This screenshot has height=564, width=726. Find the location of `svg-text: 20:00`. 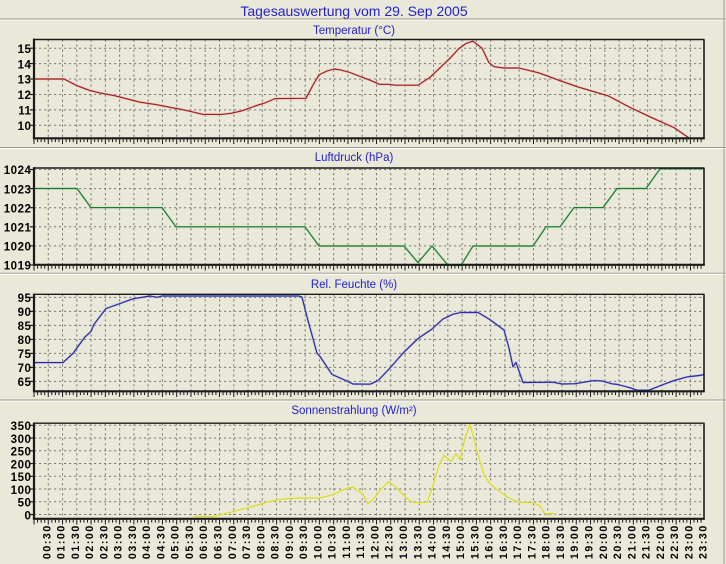

svg-text: 20:00 is located at coordinates (604, 541).